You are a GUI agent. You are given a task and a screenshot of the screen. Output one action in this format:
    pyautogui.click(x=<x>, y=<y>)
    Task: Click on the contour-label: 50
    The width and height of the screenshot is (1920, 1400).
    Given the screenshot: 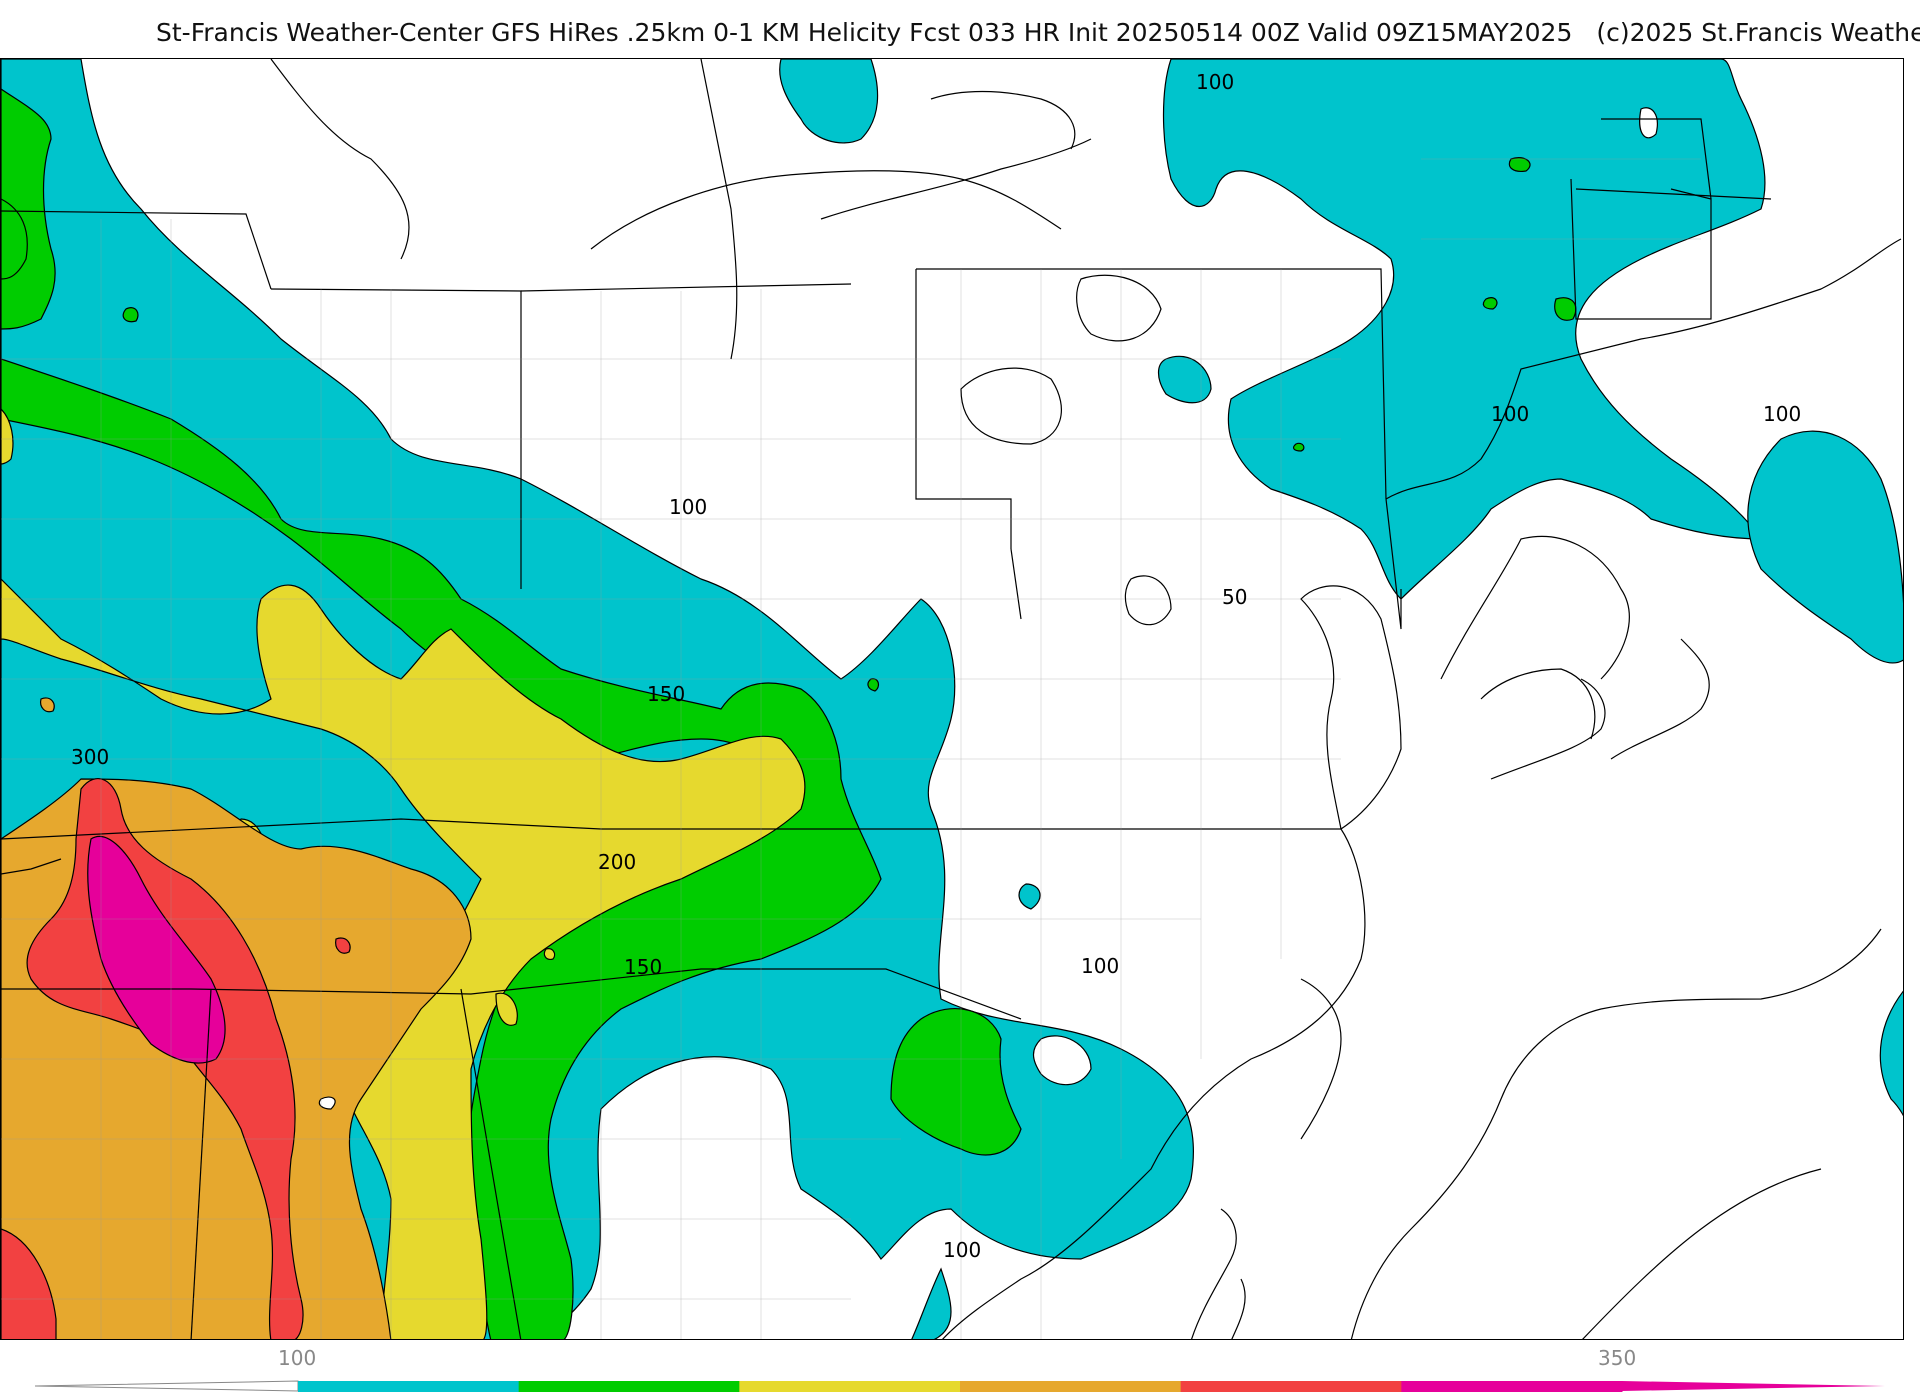 What is the action you would take?
    pyautogui.click(x=1234, y=597)
    